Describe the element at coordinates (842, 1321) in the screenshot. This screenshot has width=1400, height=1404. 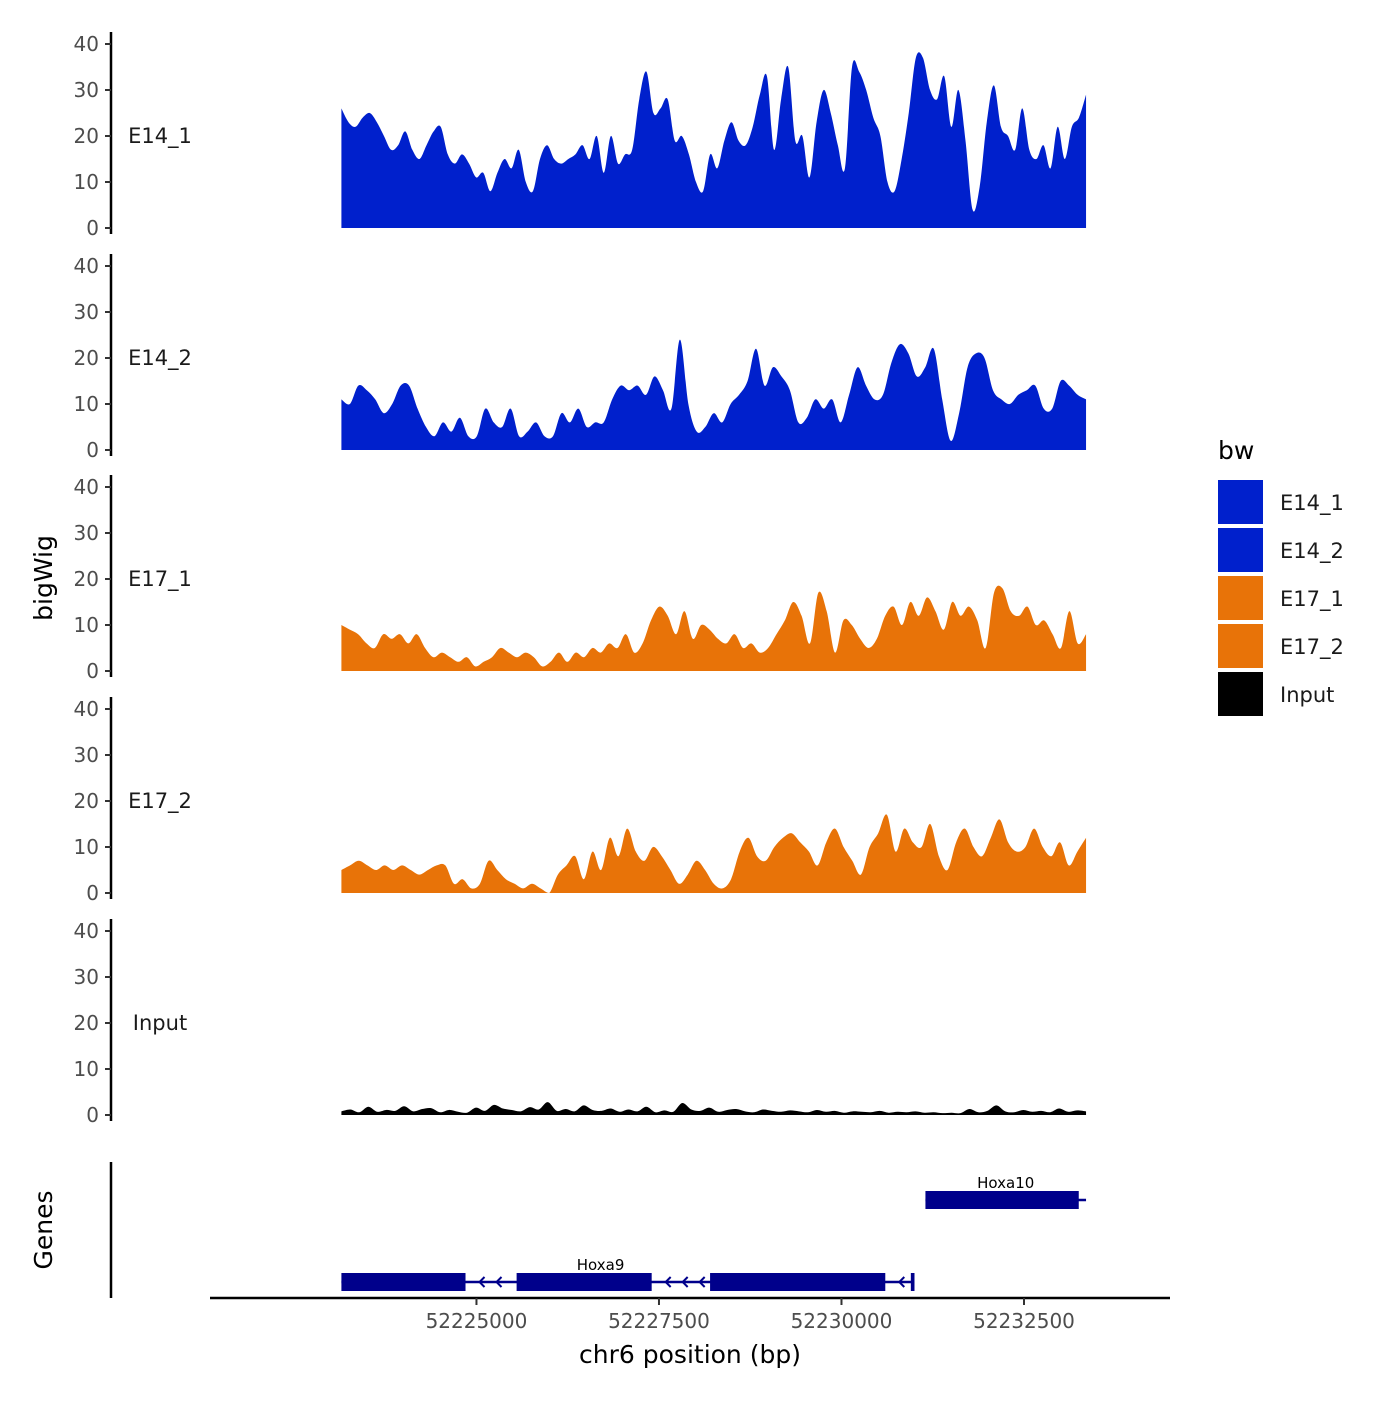
I see `x-tick-label: 52230000` at that location.